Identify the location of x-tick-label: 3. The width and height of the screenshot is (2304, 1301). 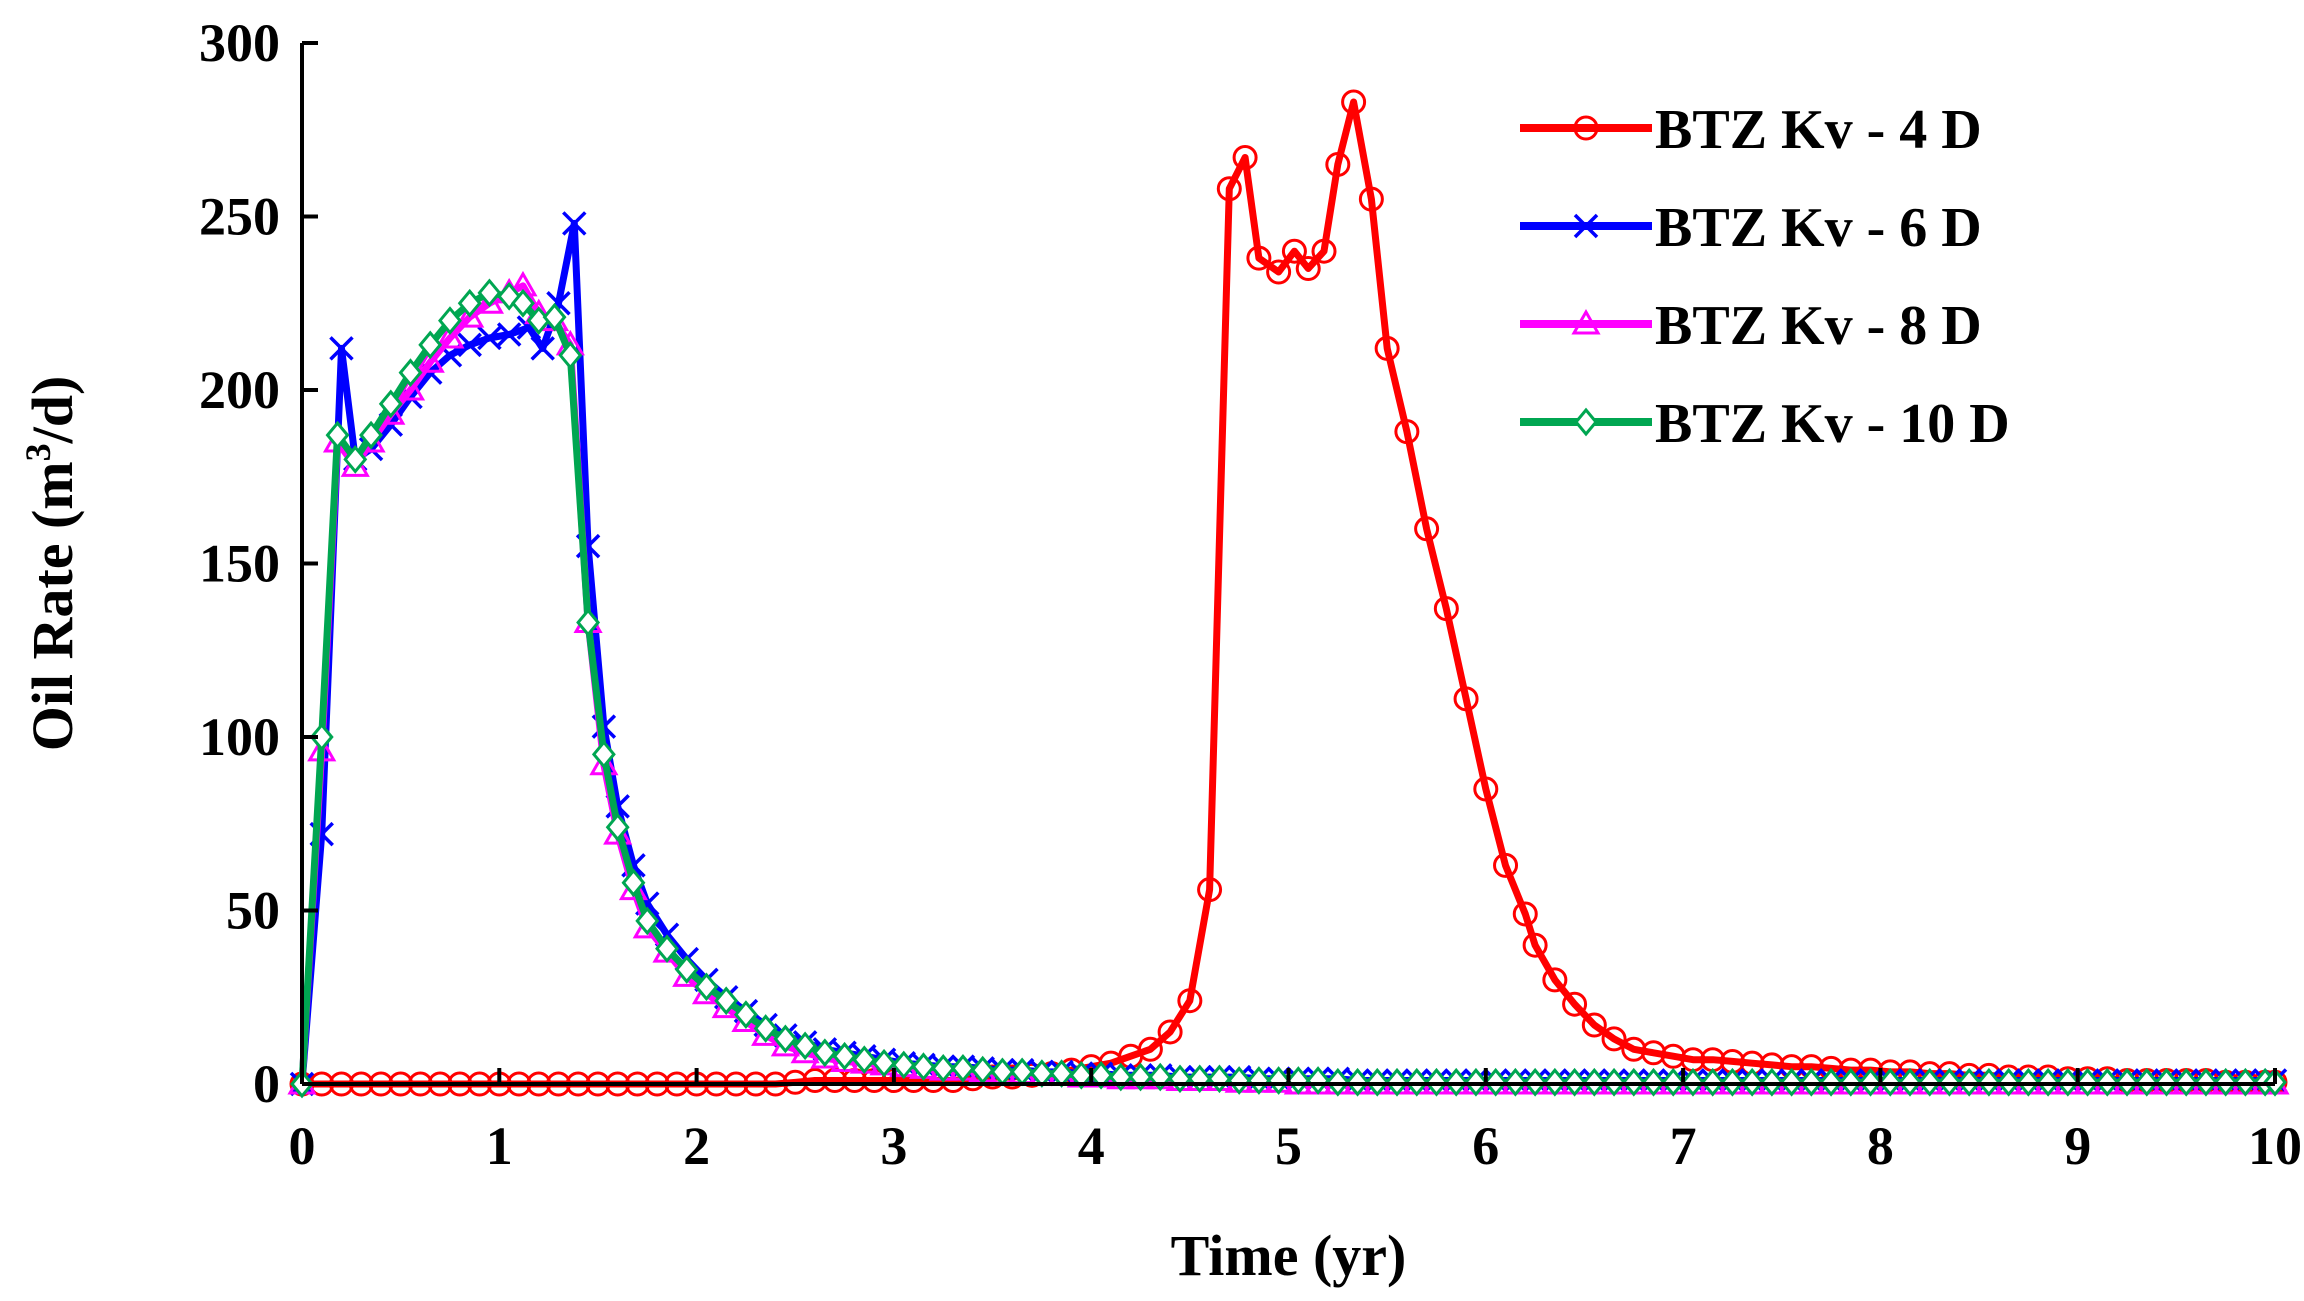
(893, 1146).